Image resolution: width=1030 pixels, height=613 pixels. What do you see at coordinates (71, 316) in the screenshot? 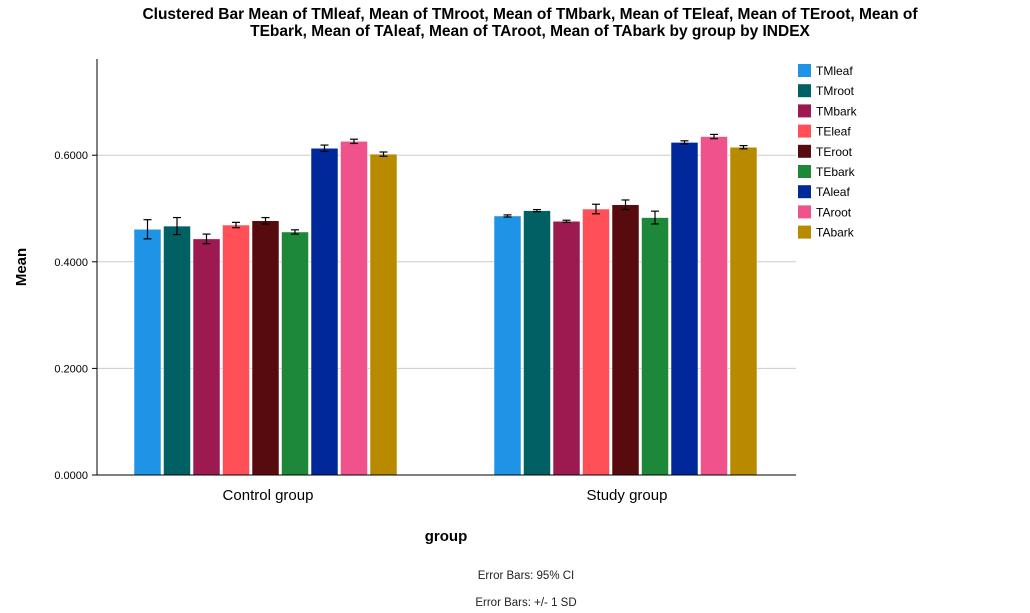
I see `y-tick-labels: 0.0000 0.2000 0.4000 0.6000` at bounding box center [71, 316].